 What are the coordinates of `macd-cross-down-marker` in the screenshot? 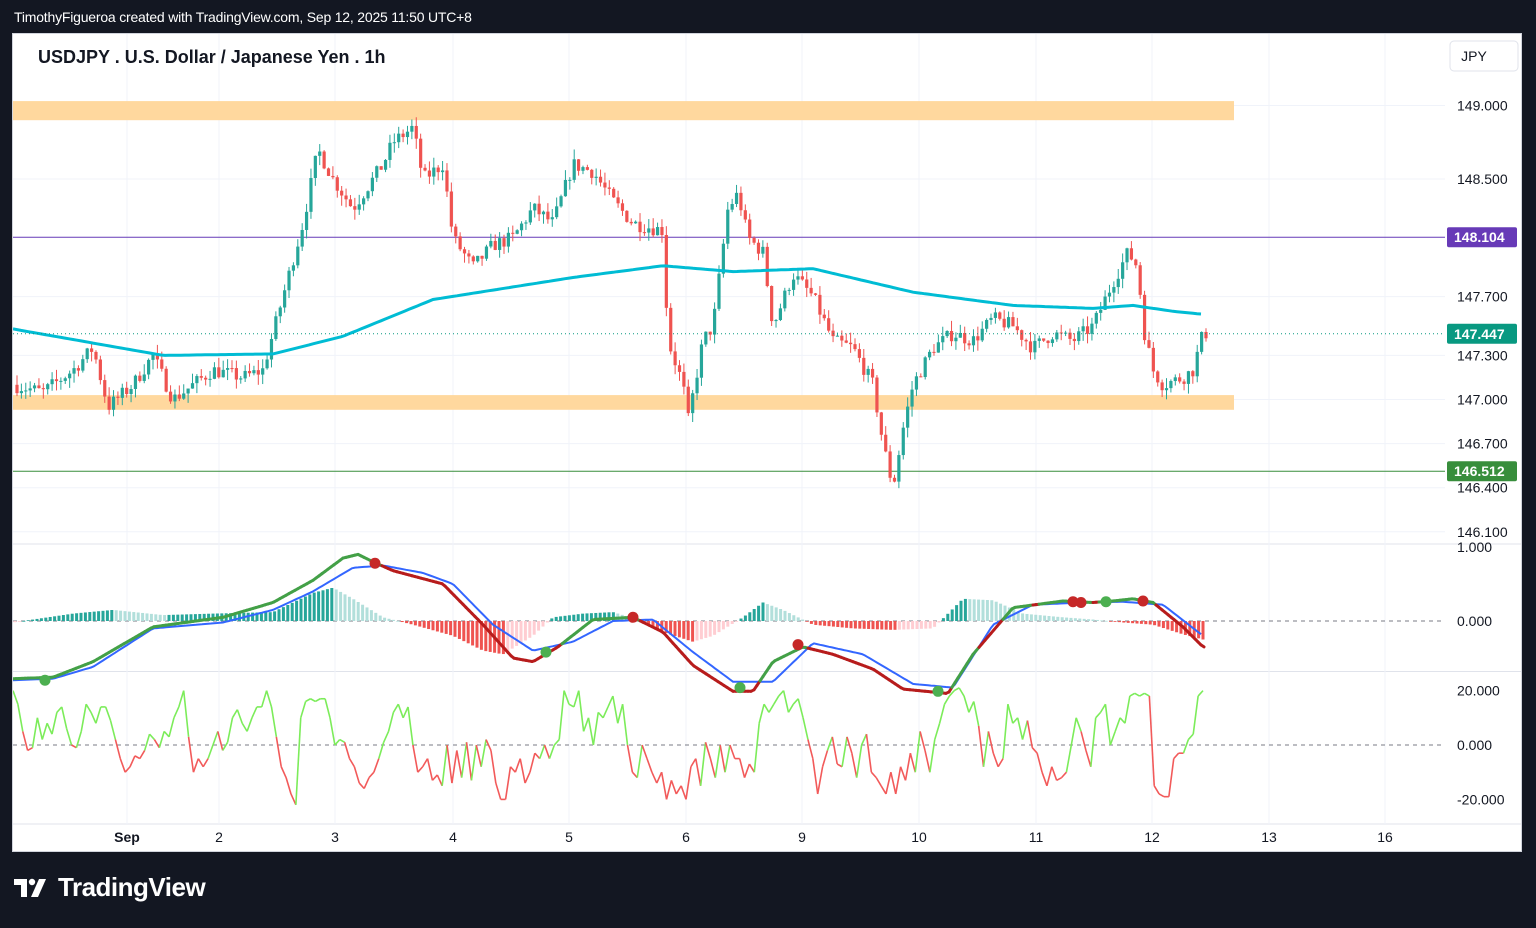 It's located at (1073, 602).